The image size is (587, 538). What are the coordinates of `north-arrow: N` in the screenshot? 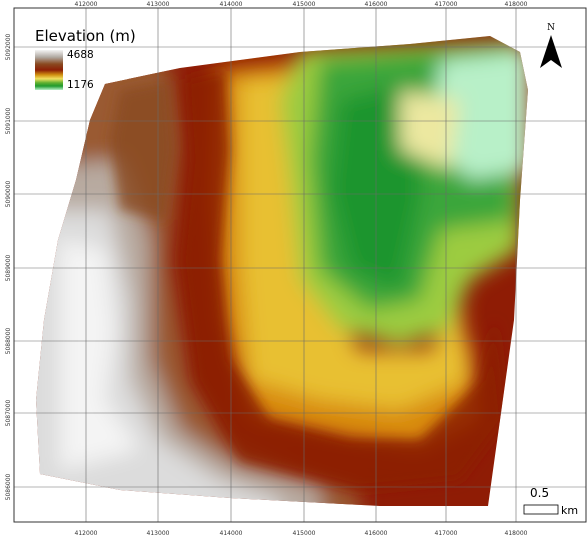 It's located at (551, 45).